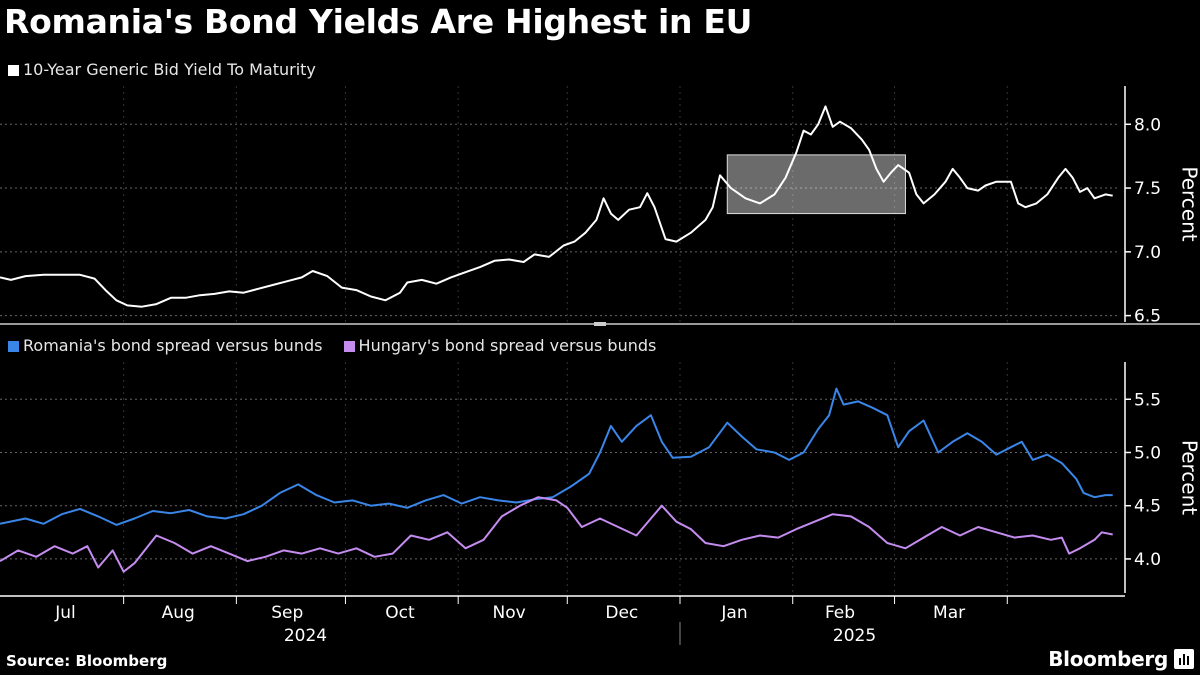 The width and height of the screenshot is (1200, 675). What do you see at coordinates (178, 613) in the screenshot?
I see `x-tick-label-1: Aug` at bounding box center [178, 613].